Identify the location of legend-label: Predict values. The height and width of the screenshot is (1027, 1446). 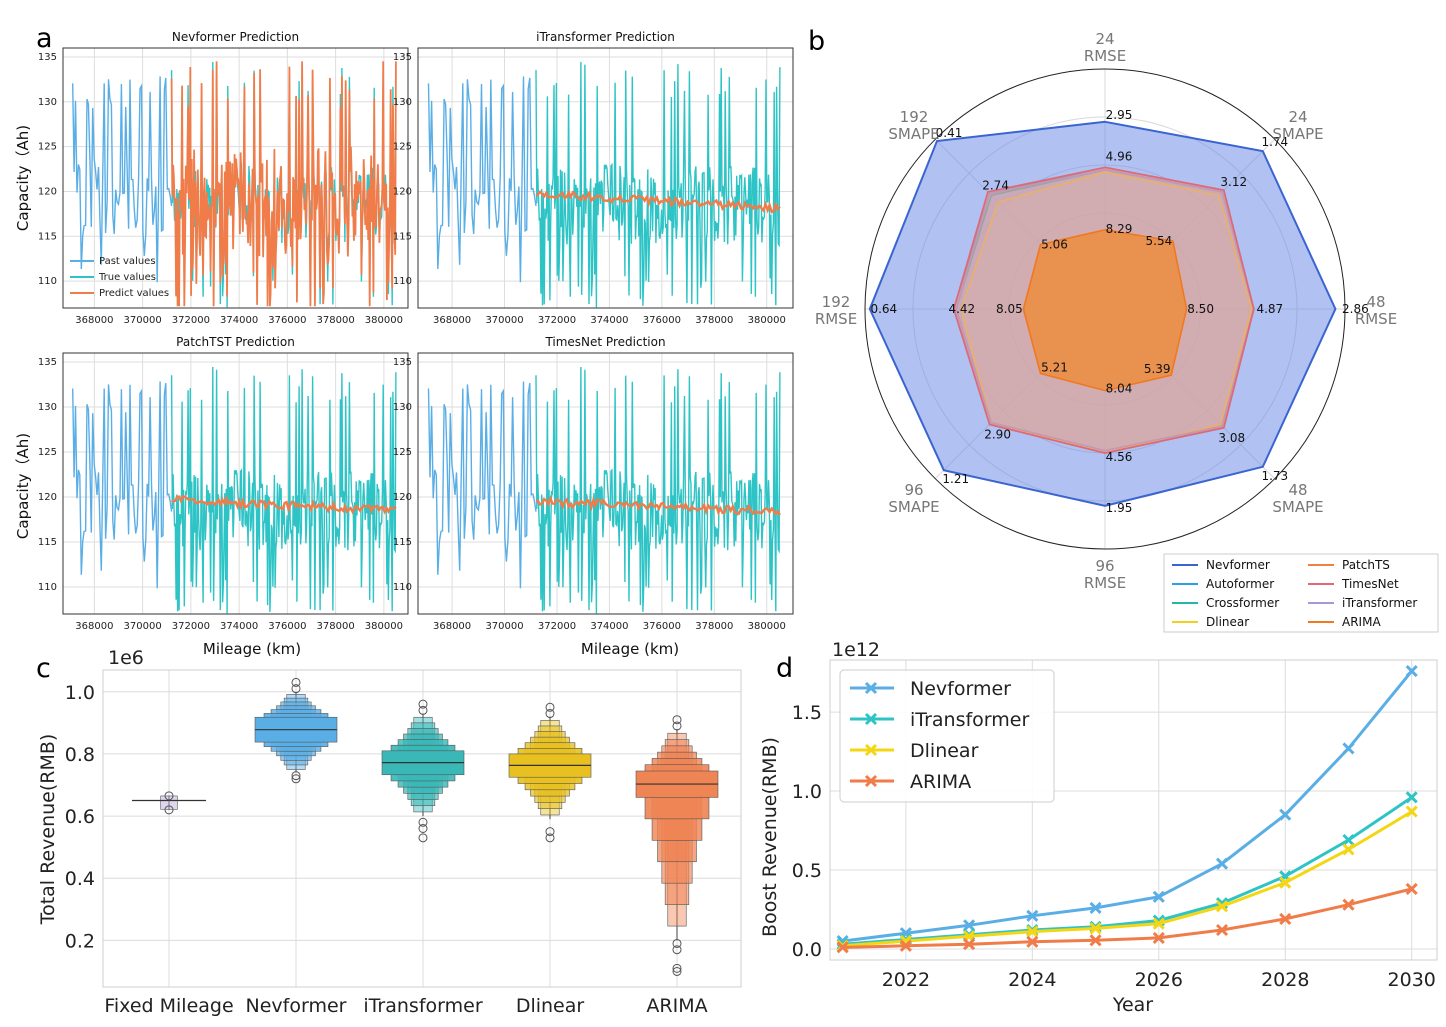
(134, 293).